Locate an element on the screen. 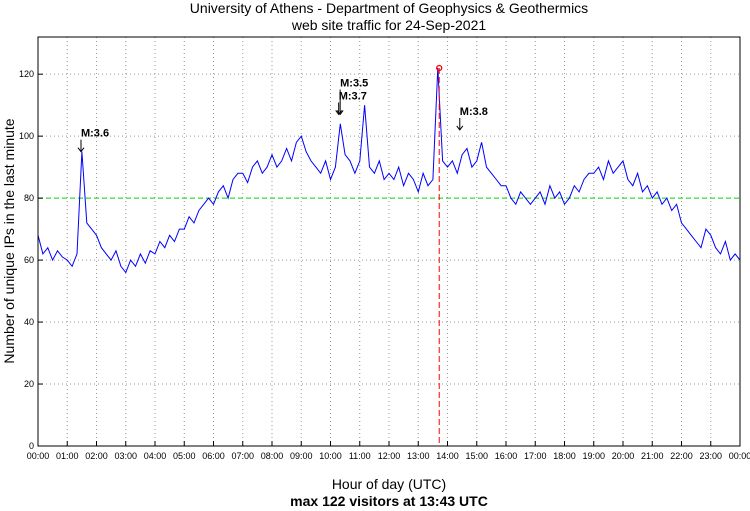  y-tick-label: 0 is located at coordinates (31, 446).